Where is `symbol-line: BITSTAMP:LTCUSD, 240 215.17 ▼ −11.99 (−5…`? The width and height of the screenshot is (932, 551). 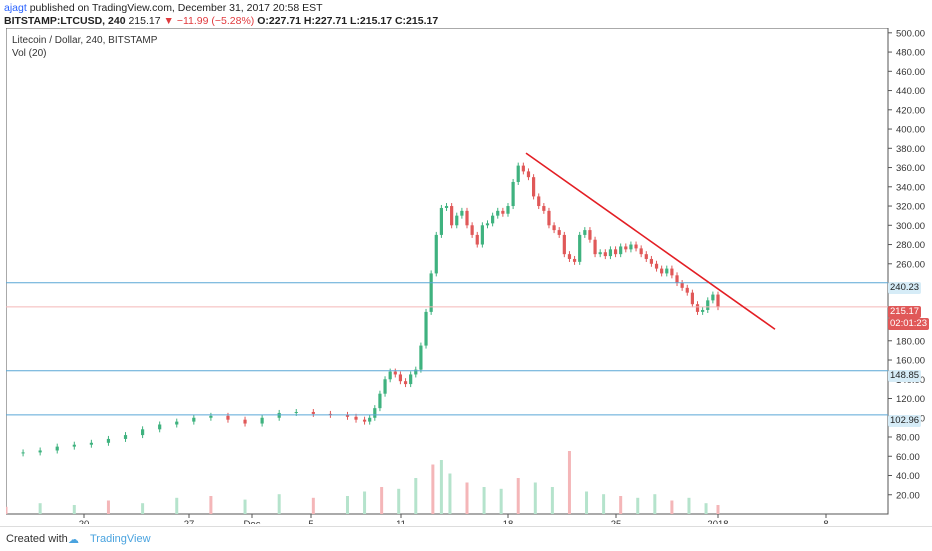
symbol-line: BITSTAMP:LTCUSD, 240 215.17 ▼ −11.99 (−5… is located at coordinates (221, 21).